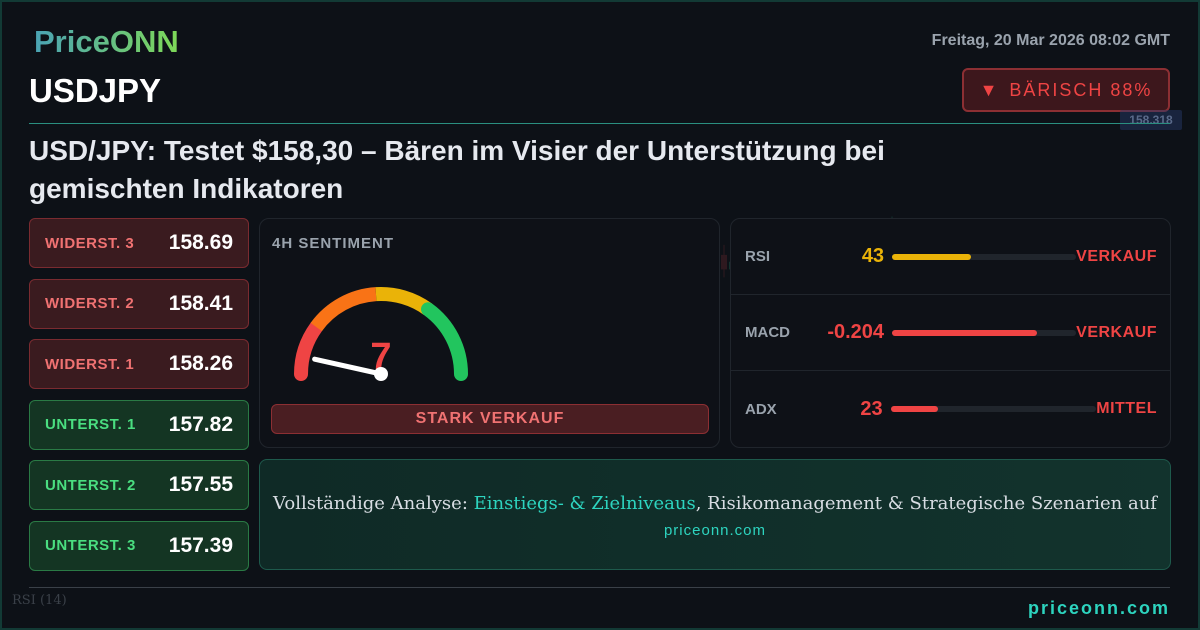  Describe the element at coordinates (90, 485) in the screenshot. I see `level-label: UNTERST. 2` at that location.